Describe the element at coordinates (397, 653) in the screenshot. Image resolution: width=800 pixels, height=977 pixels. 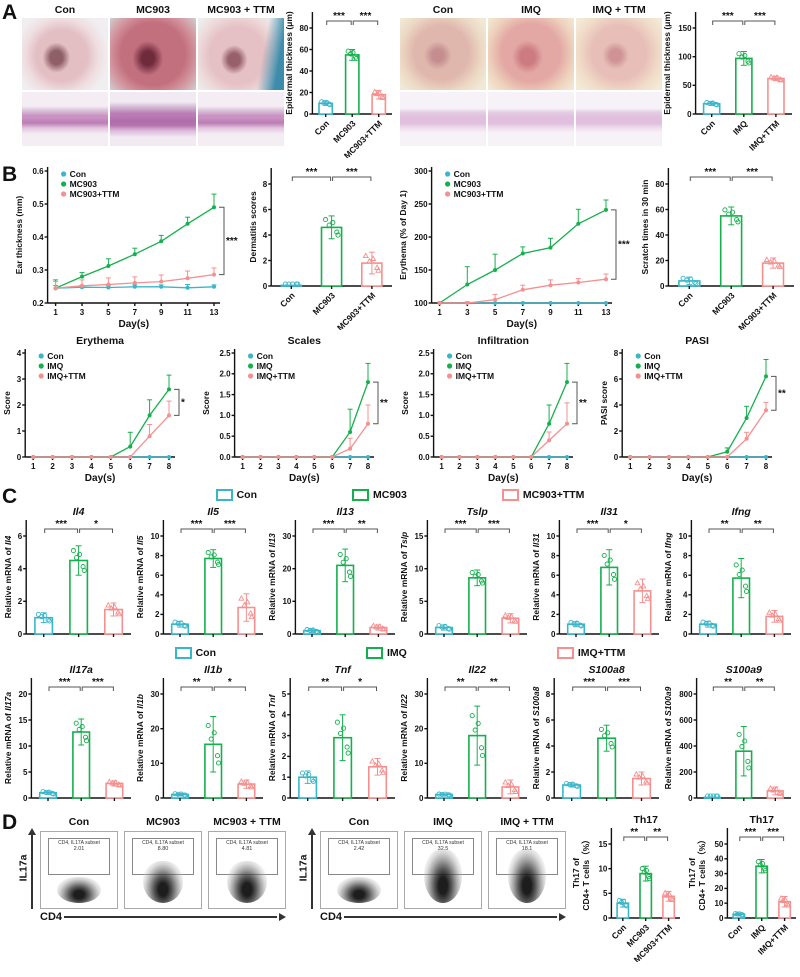
I see `legend-label: IMQ` at that location.